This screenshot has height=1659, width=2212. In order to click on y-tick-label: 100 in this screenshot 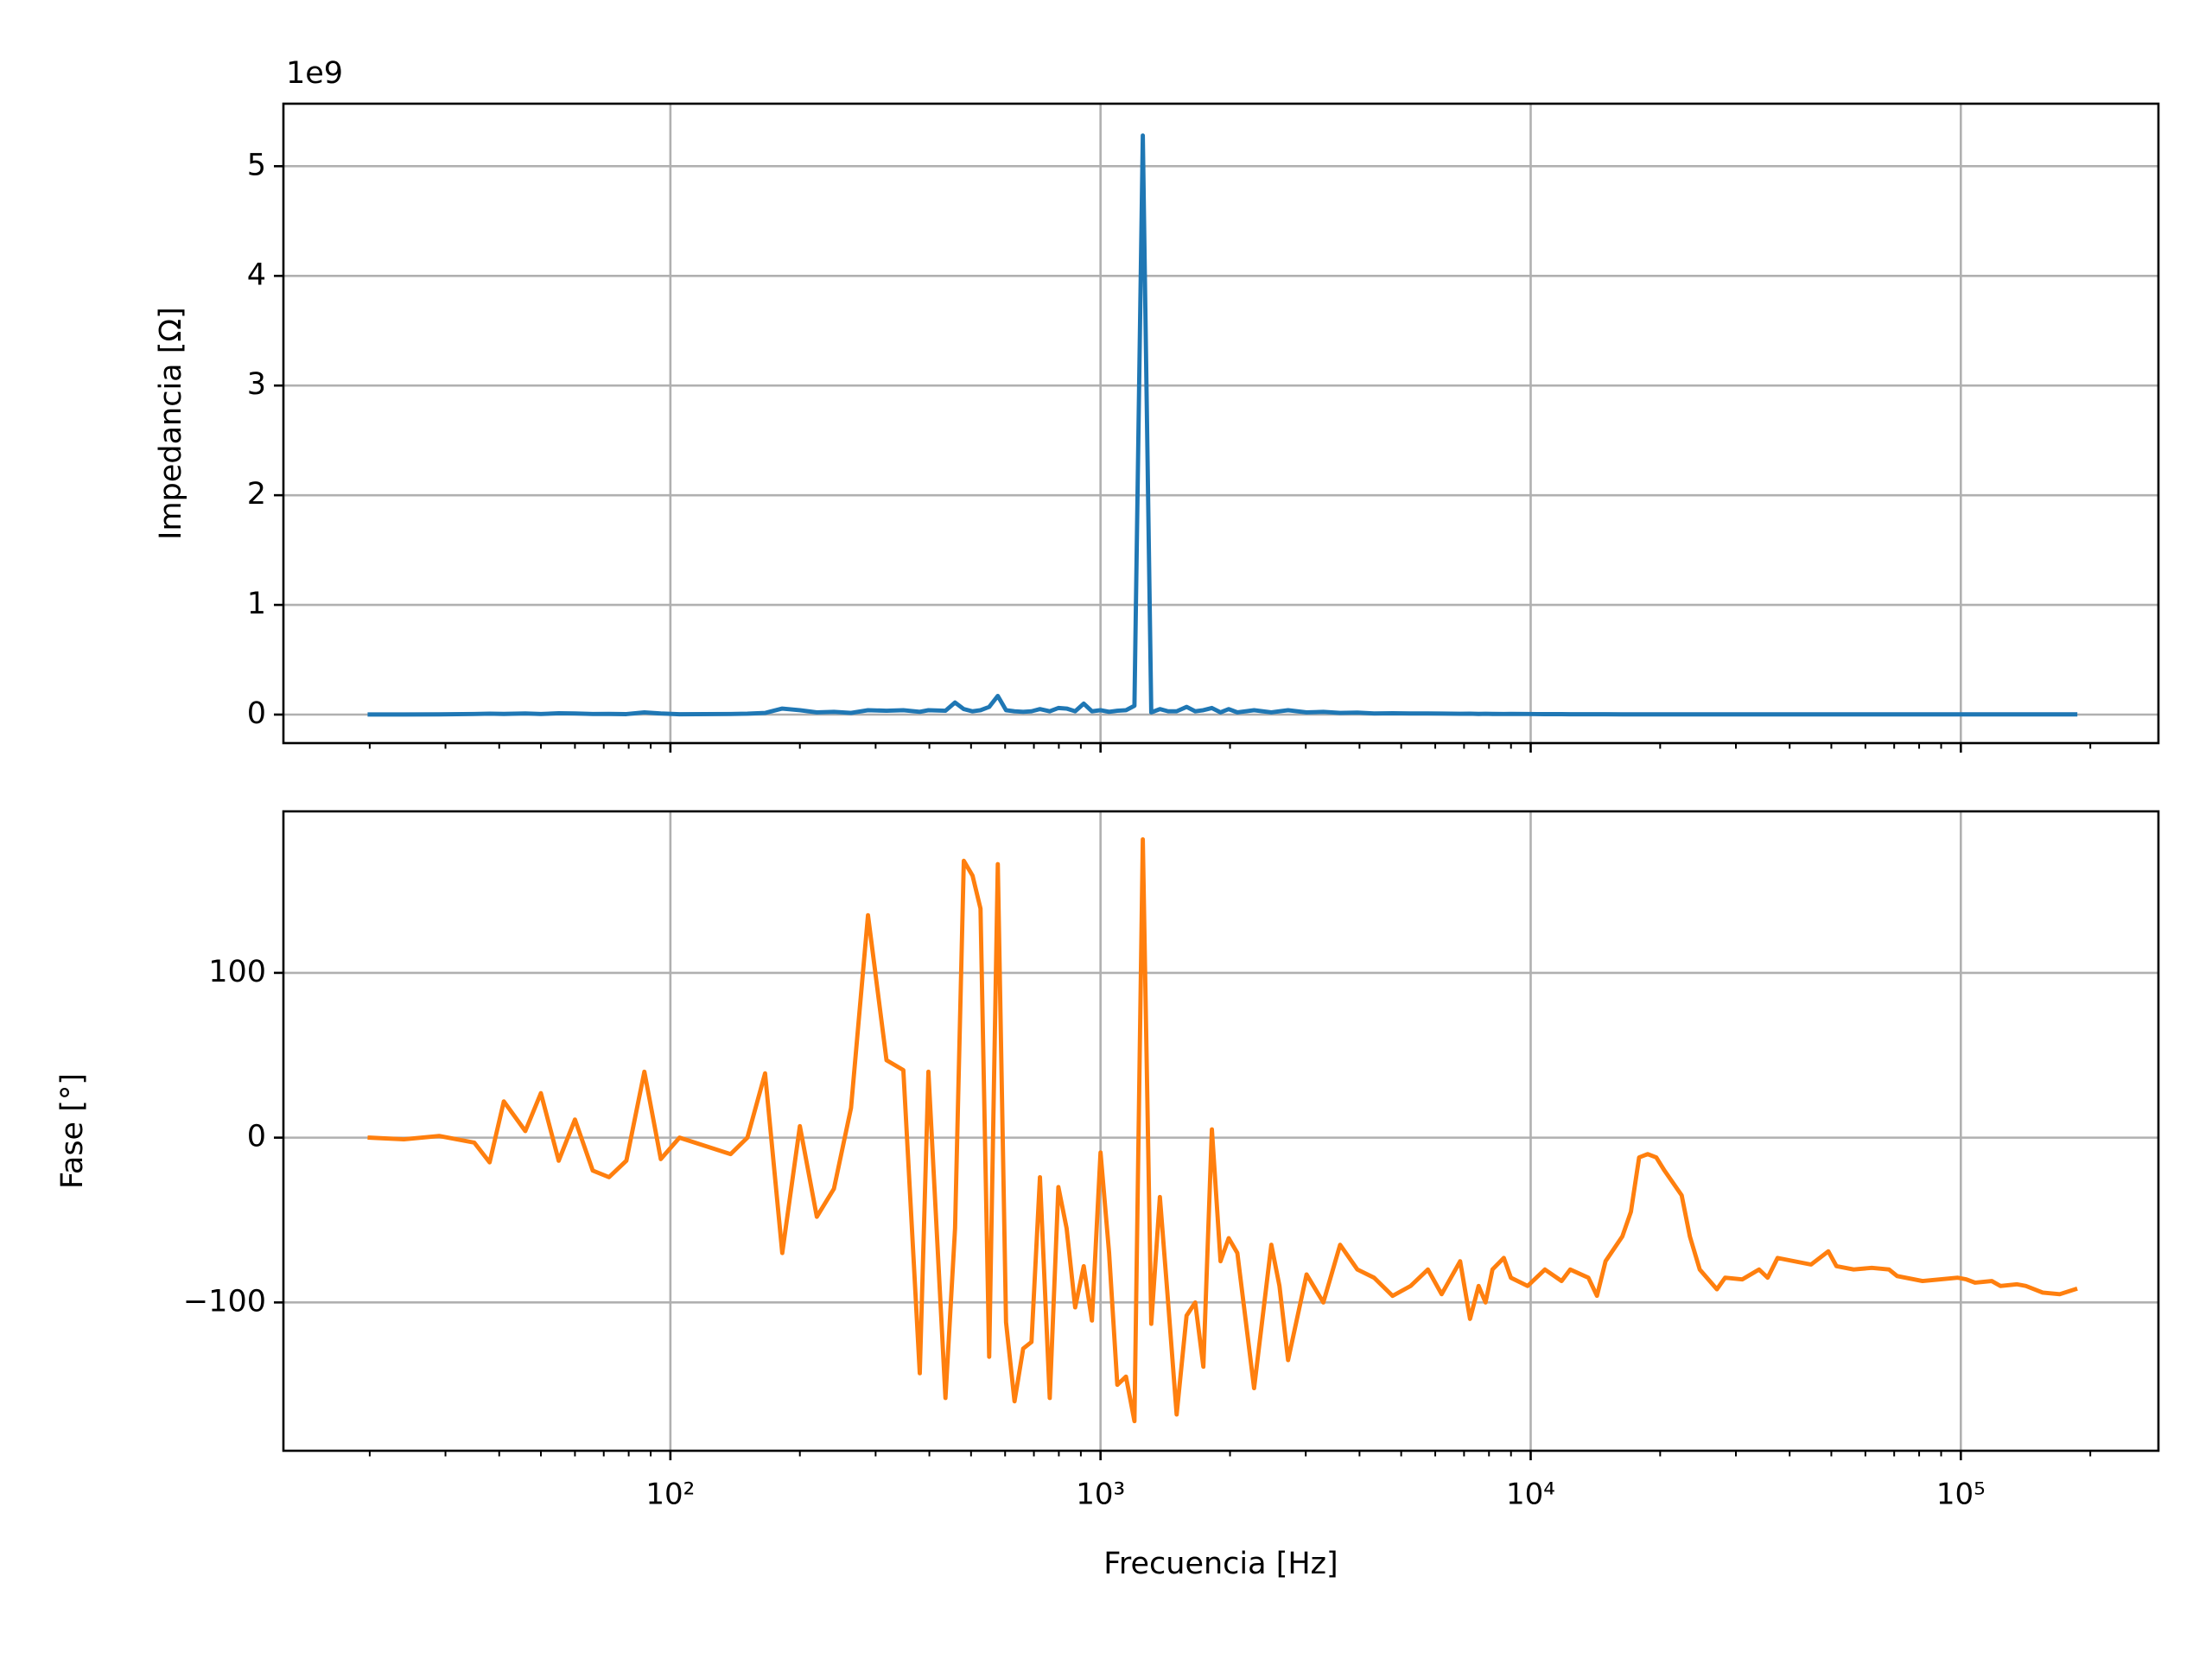, I will do `click(237, 972)`.